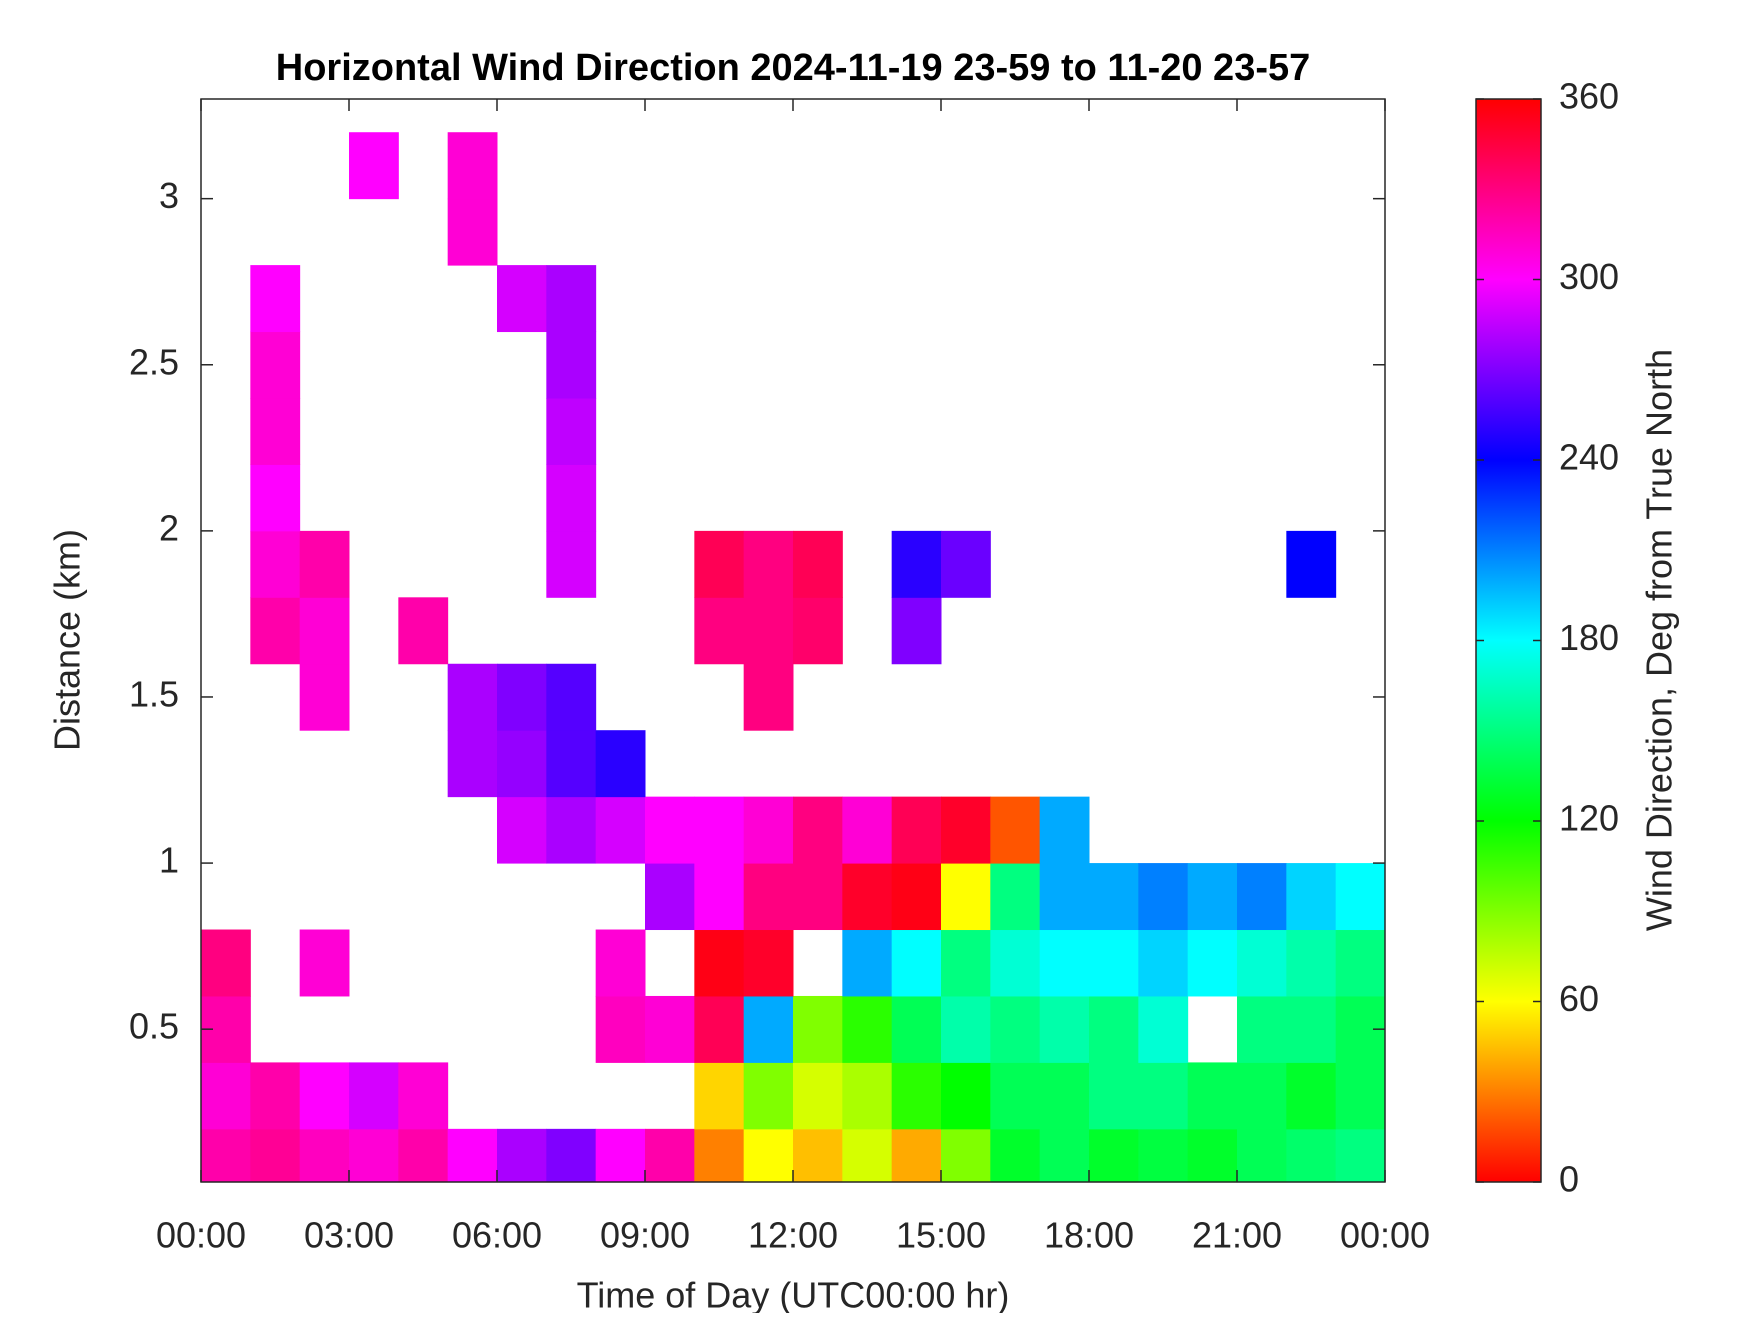 This screenshot has height=1318, width=1750. Describe the element at coordinates (793, 1294) in the screenshot. I see `x-axis-label: Time of Day (UTC00:00 hr)` at that location.